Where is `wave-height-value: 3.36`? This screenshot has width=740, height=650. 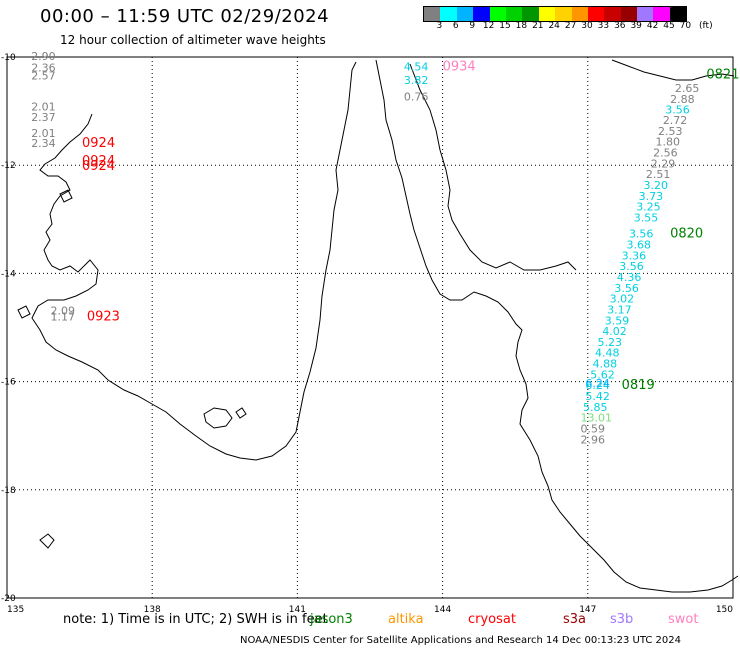 wave-height-value: 3.36 is located at coordinates (634, 255).